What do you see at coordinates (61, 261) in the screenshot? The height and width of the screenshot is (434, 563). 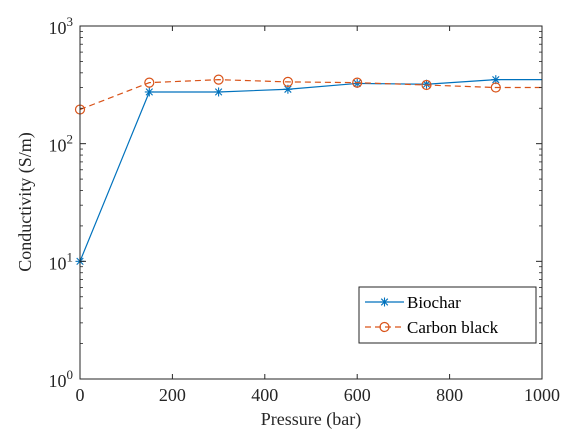 I see `y-tick-label: 10¹` at bounding box center [61, 261].